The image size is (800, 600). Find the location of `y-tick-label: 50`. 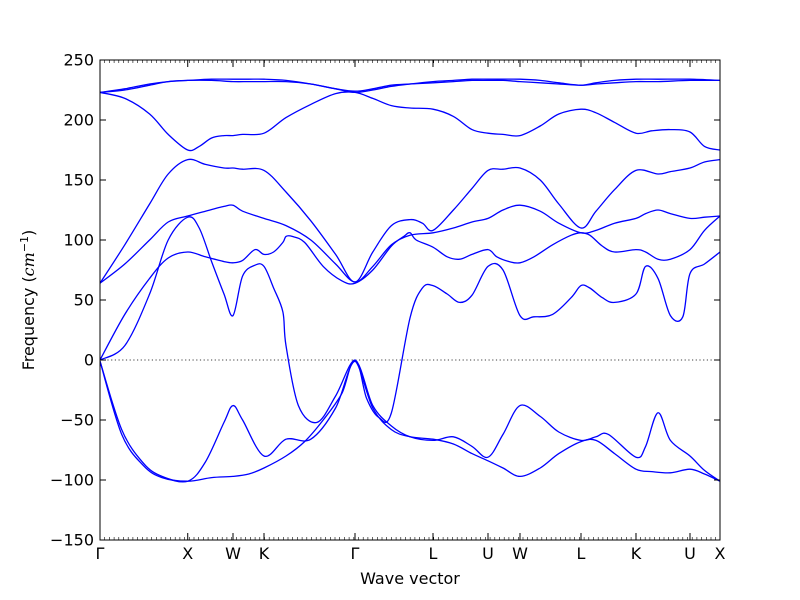

y-tick-label: 50 is located at coordinates (84, 300).